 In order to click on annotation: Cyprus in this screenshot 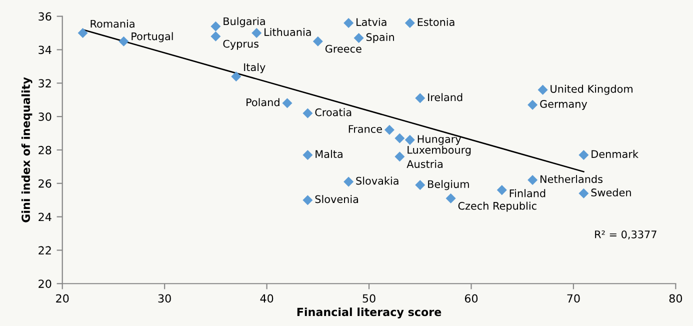, I will do `click(240, 45)`.